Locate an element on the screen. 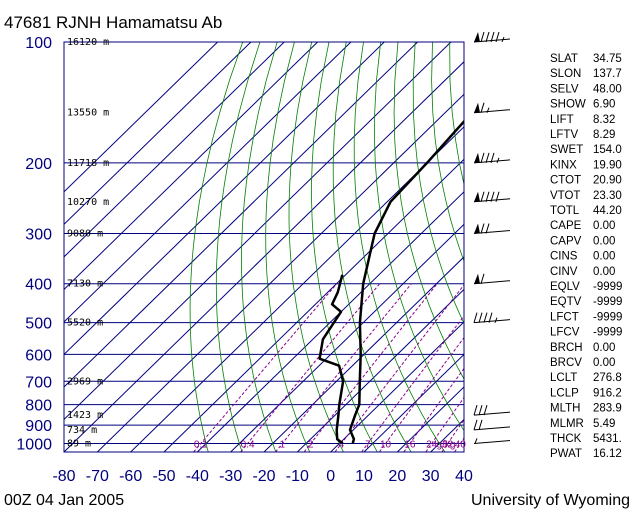 This screenshot has width=640, height=512. index-value: 8.32 is located at coordinates (604, 120).